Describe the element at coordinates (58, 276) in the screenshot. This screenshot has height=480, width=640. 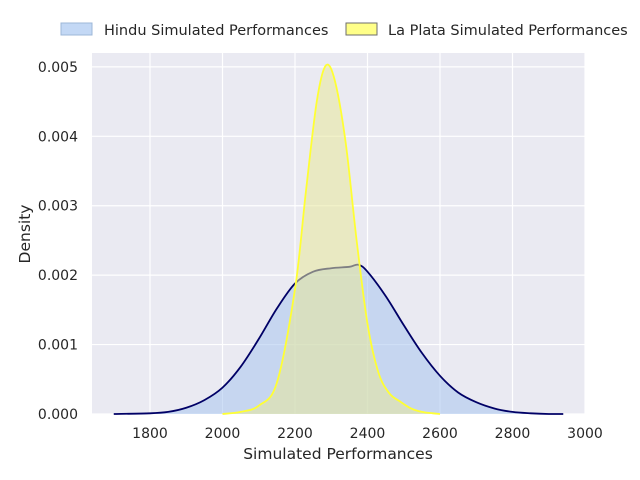
I see `y-tick-label: 0.002` at that location.